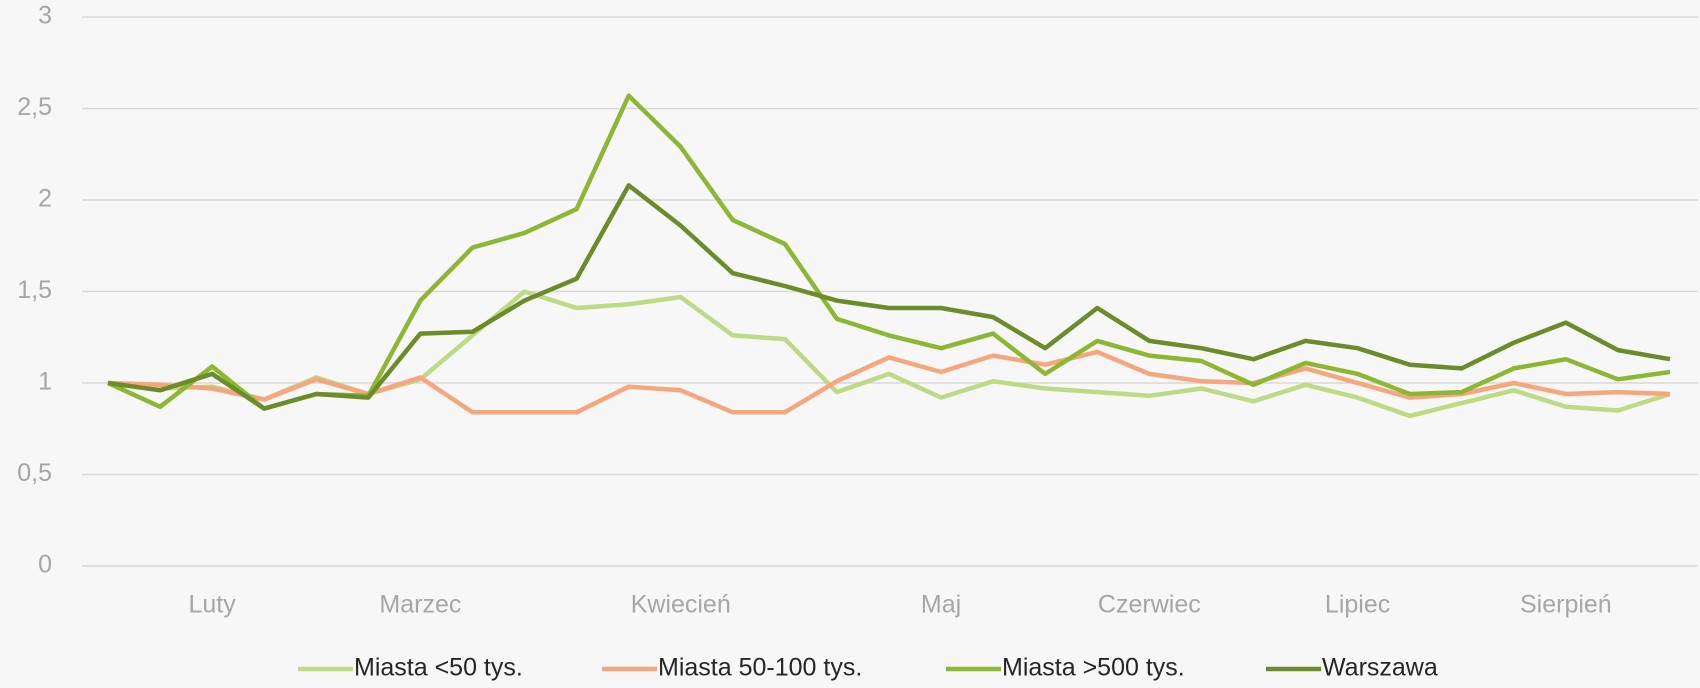 The height and width of the screenshot is (688, 1700). I want to click on y-tick-label: 3, so click(45, 16).